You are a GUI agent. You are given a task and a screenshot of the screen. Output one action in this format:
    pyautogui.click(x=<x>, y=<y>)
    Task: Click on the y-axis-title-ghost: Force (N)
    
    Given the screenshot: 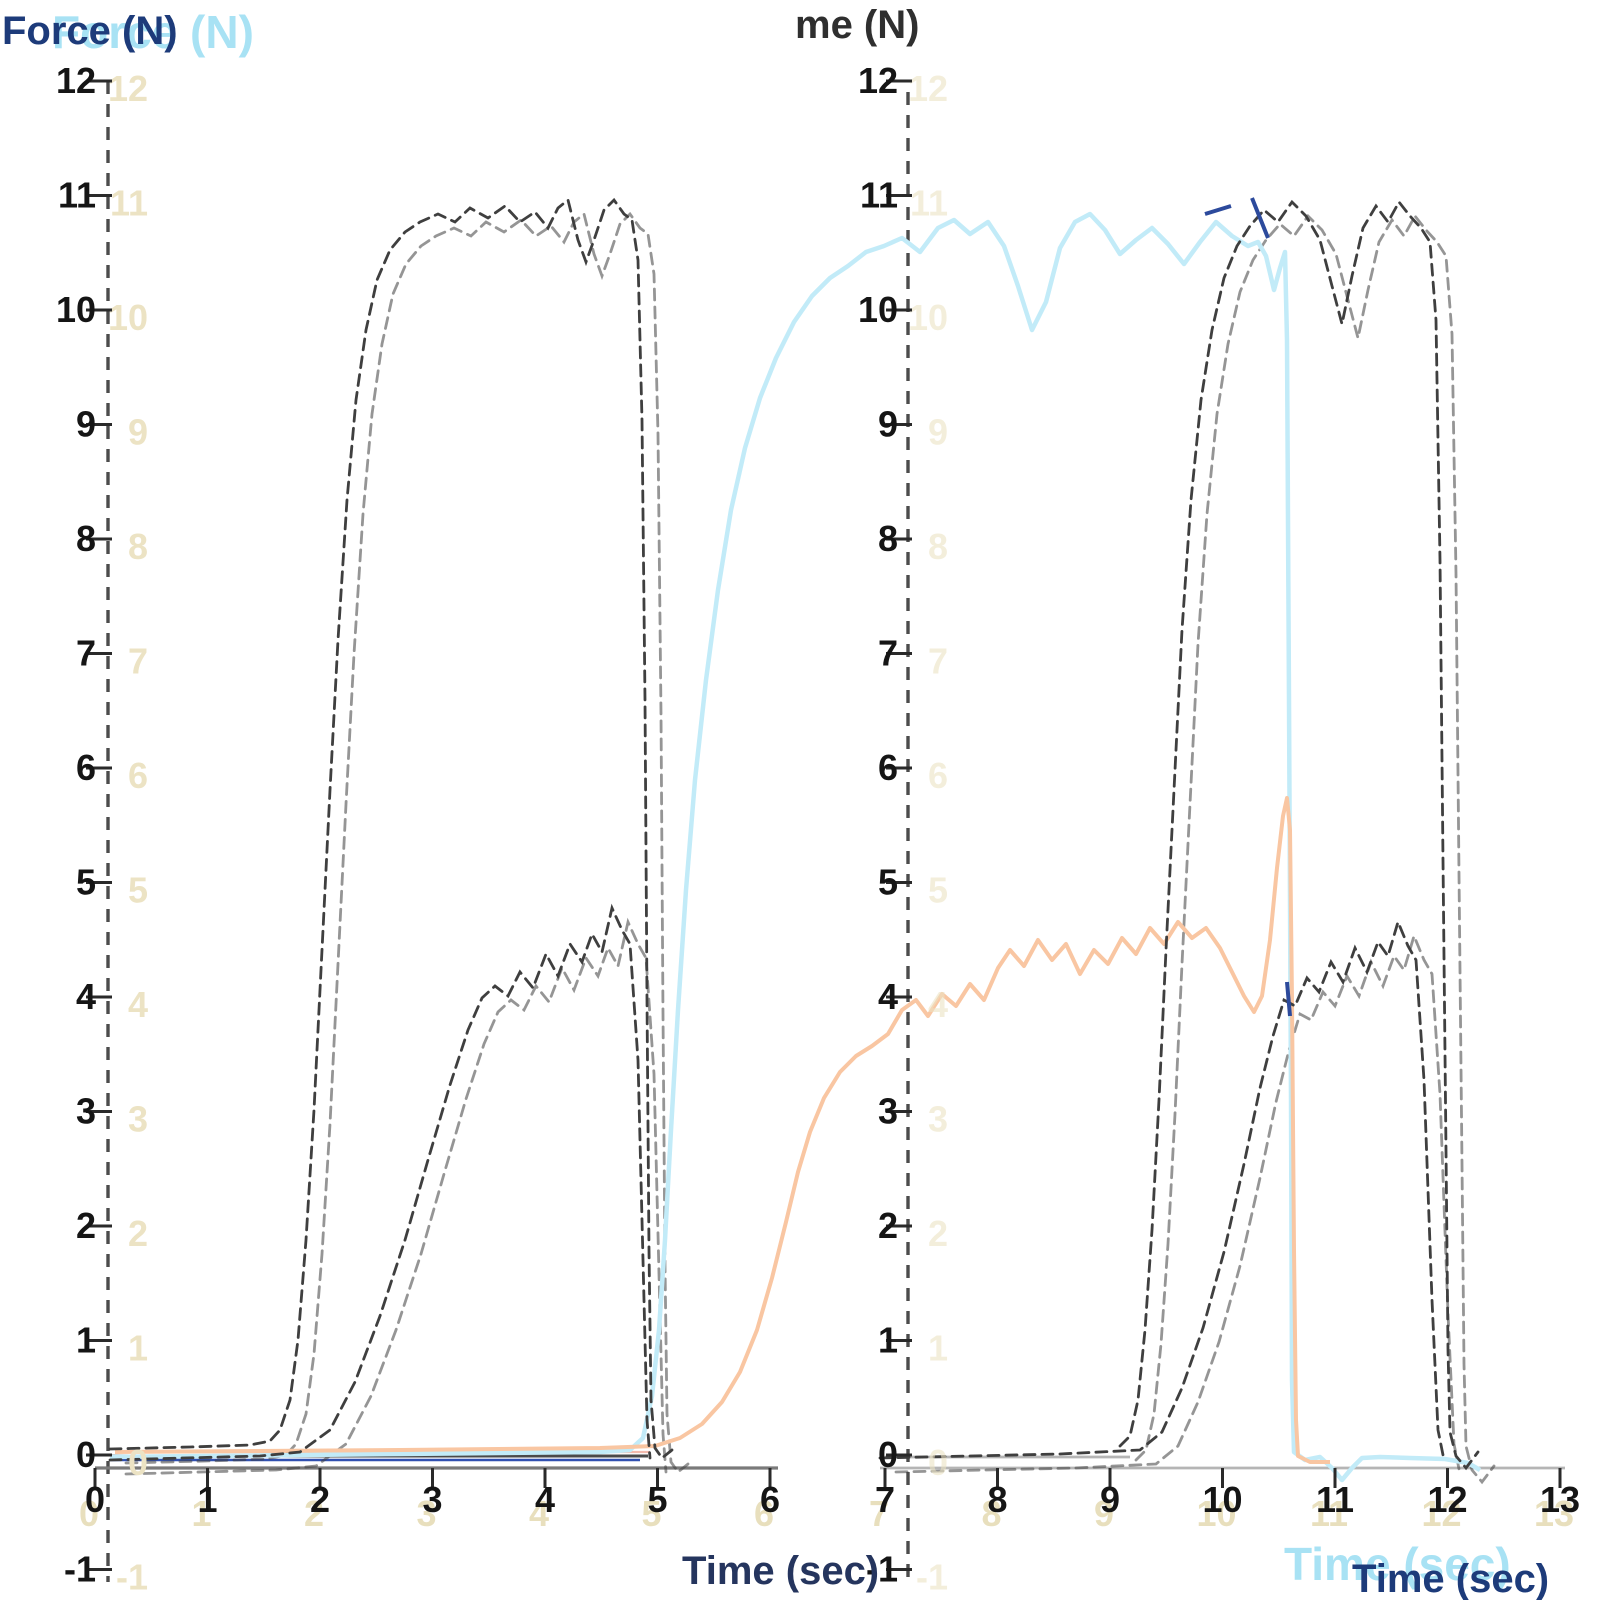 What is the action you would take?
    pyautogui.click(x=153, y=32)
    